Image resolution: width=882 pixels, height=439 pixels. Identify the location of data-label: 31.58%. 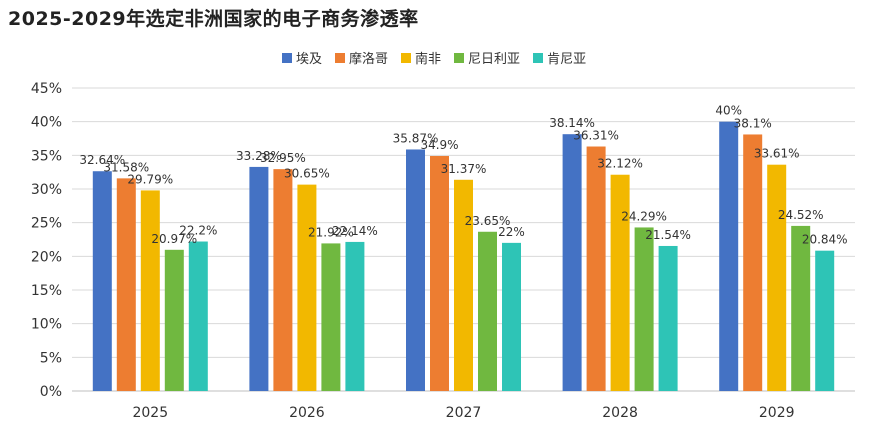
(126, 167).